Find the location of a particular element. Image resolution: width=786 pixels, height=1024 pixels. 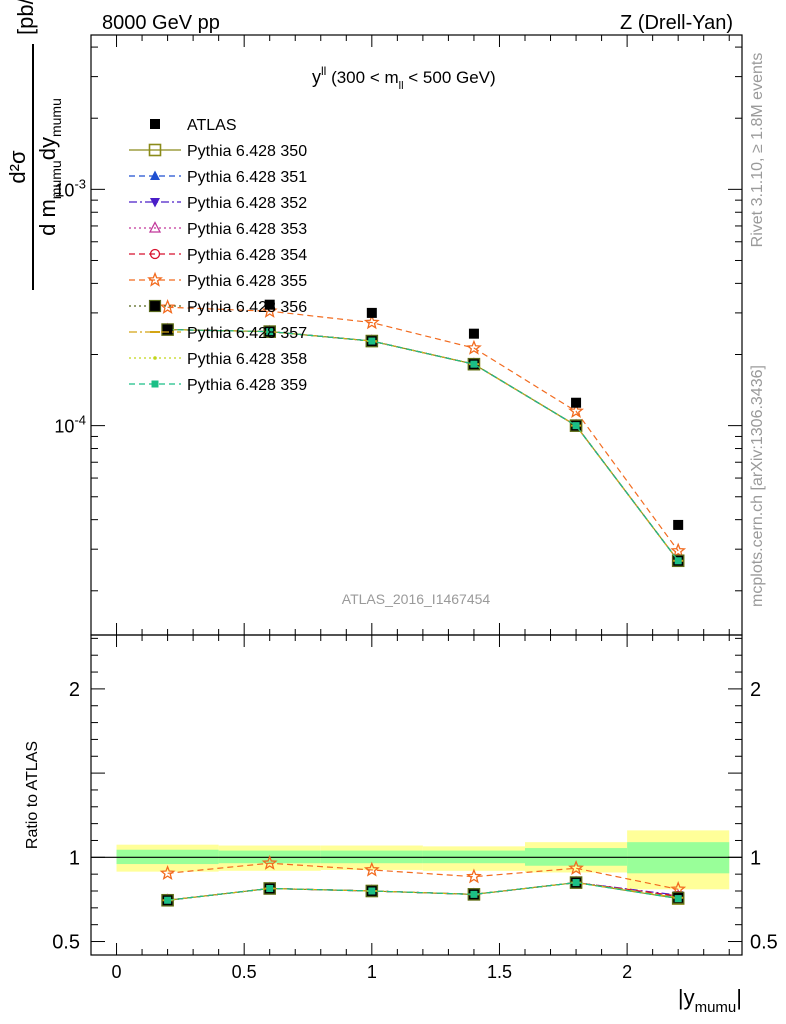

legend-entry-4: Pythia 6.428 354 is located at coordinates (218, 255).